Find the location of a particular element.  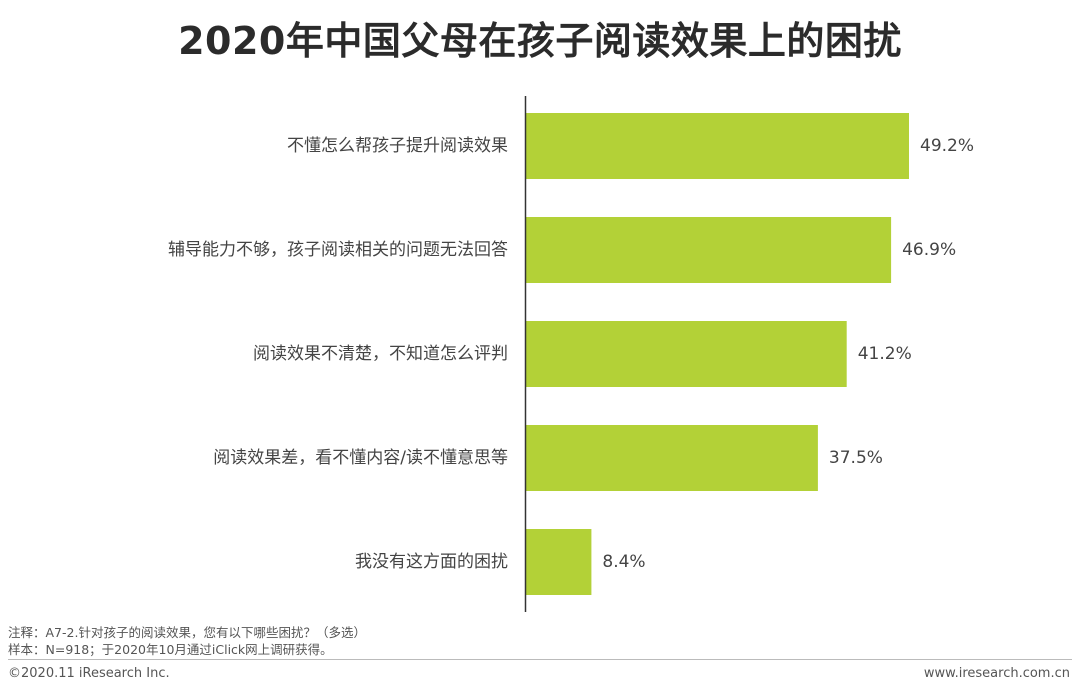

copyright-text: ©2020.11 iResearch Inc. is located at coordinates (89, 673).